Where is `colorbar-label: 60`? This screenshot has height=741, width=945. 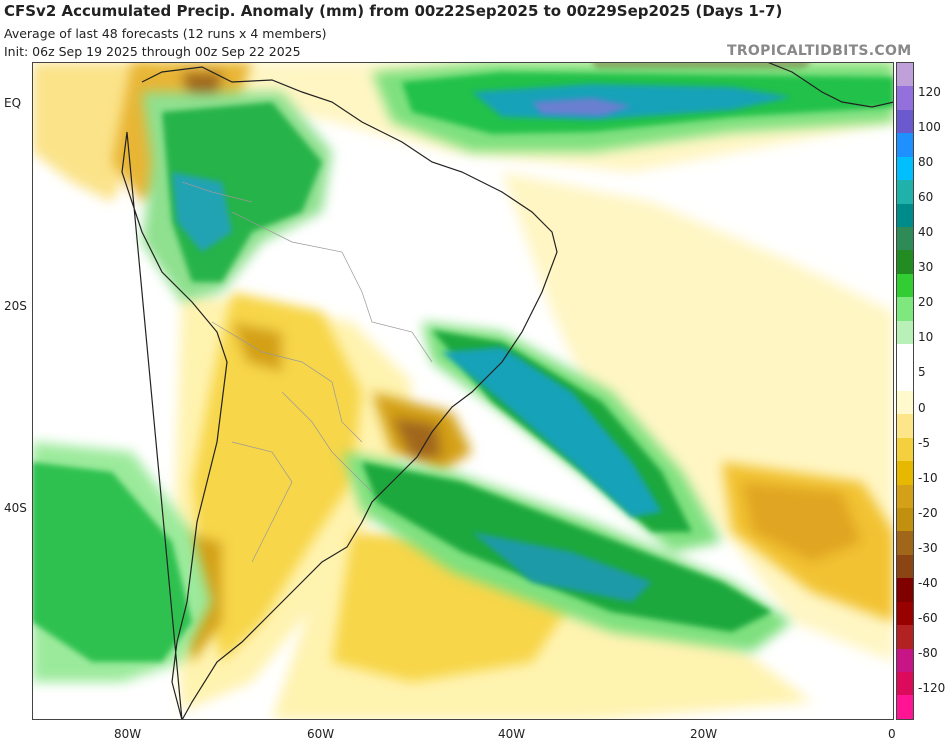 colorbar-label: 60 is located at coordinates (926, 197).